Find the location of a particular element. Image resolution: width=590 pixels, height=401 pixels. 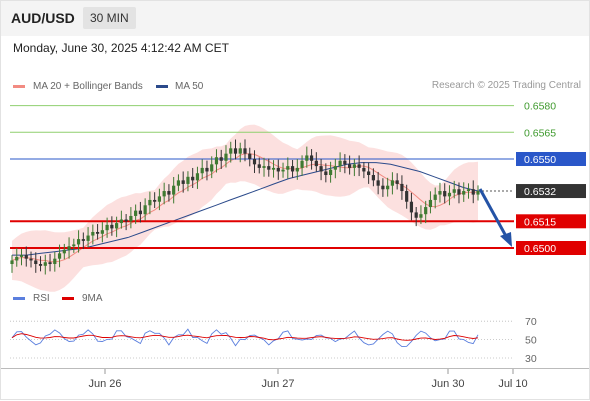

time-label: Jul 10 is located at coordinates (512, 384).